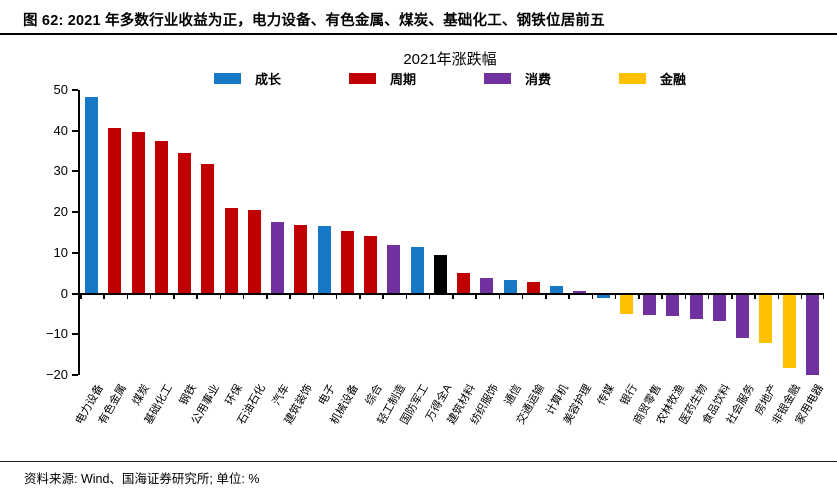 Image resolution: width=837 pixels, height=494 pixels. Describe the element at coordinates (417, 269) in the screenshot. I see `bar-国防军工` at that location.